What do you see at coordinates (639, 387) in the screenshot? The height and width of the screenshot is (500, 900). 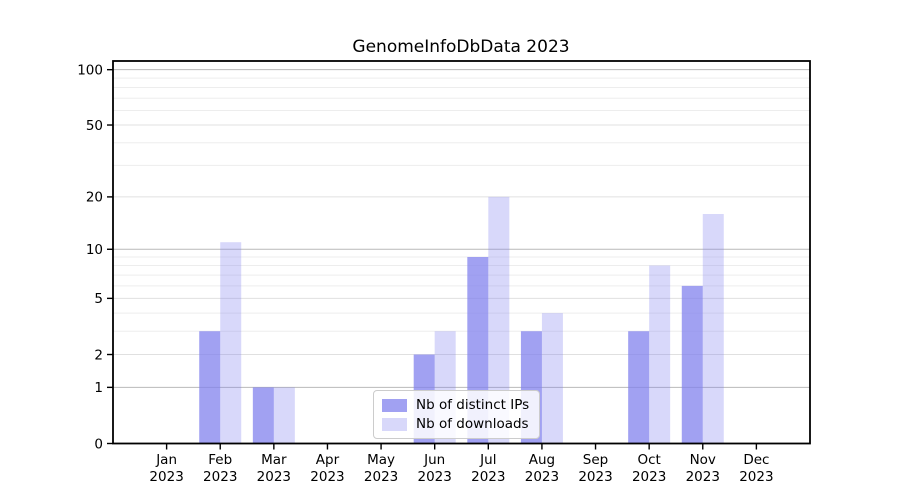 I see `bar-oct-distinct-ips` at bounding box center [639, 387].